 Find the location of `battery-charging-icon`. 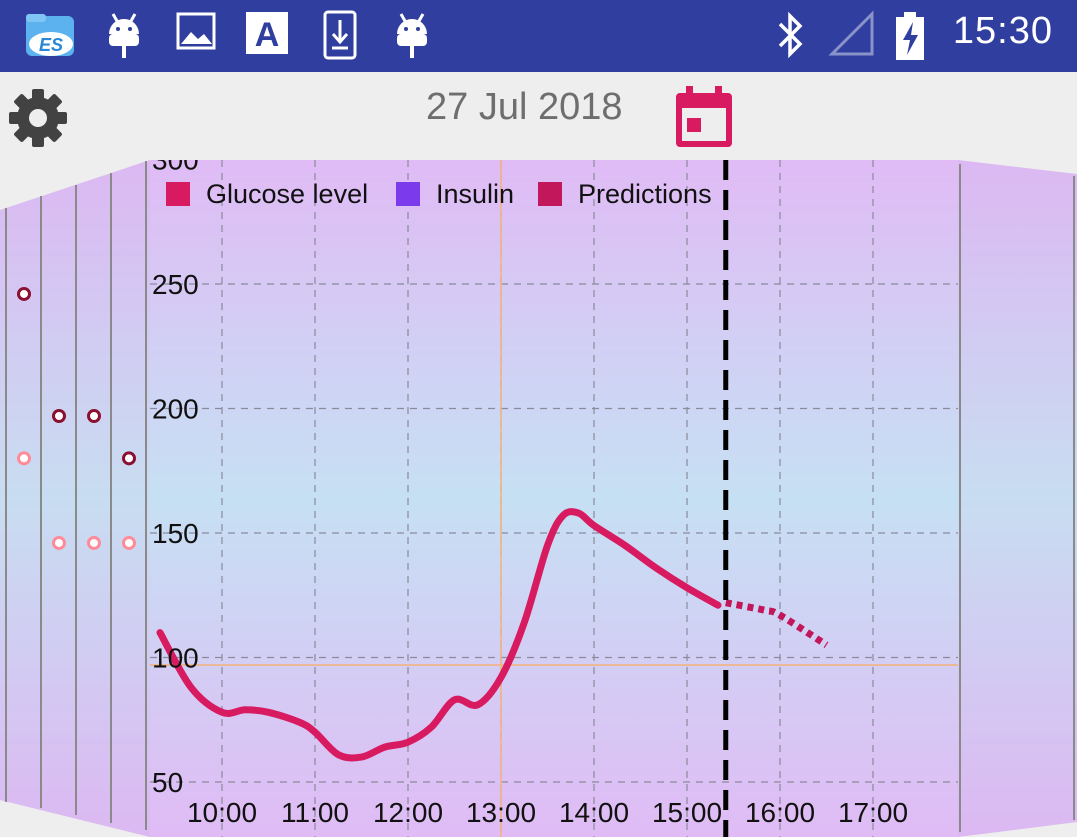

battery-charging-icon is located at coordinates (910, 36).